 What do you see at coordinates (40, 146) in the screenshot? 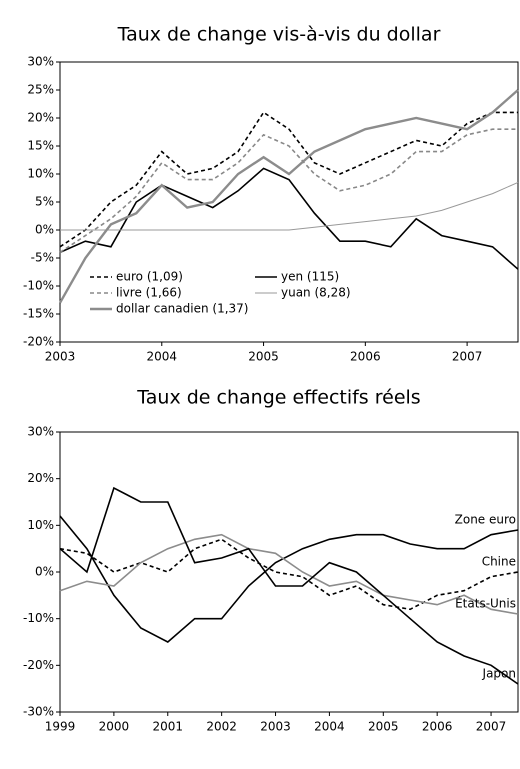
I see `y-tick-label: 15%` at bounding box center [40, 146].